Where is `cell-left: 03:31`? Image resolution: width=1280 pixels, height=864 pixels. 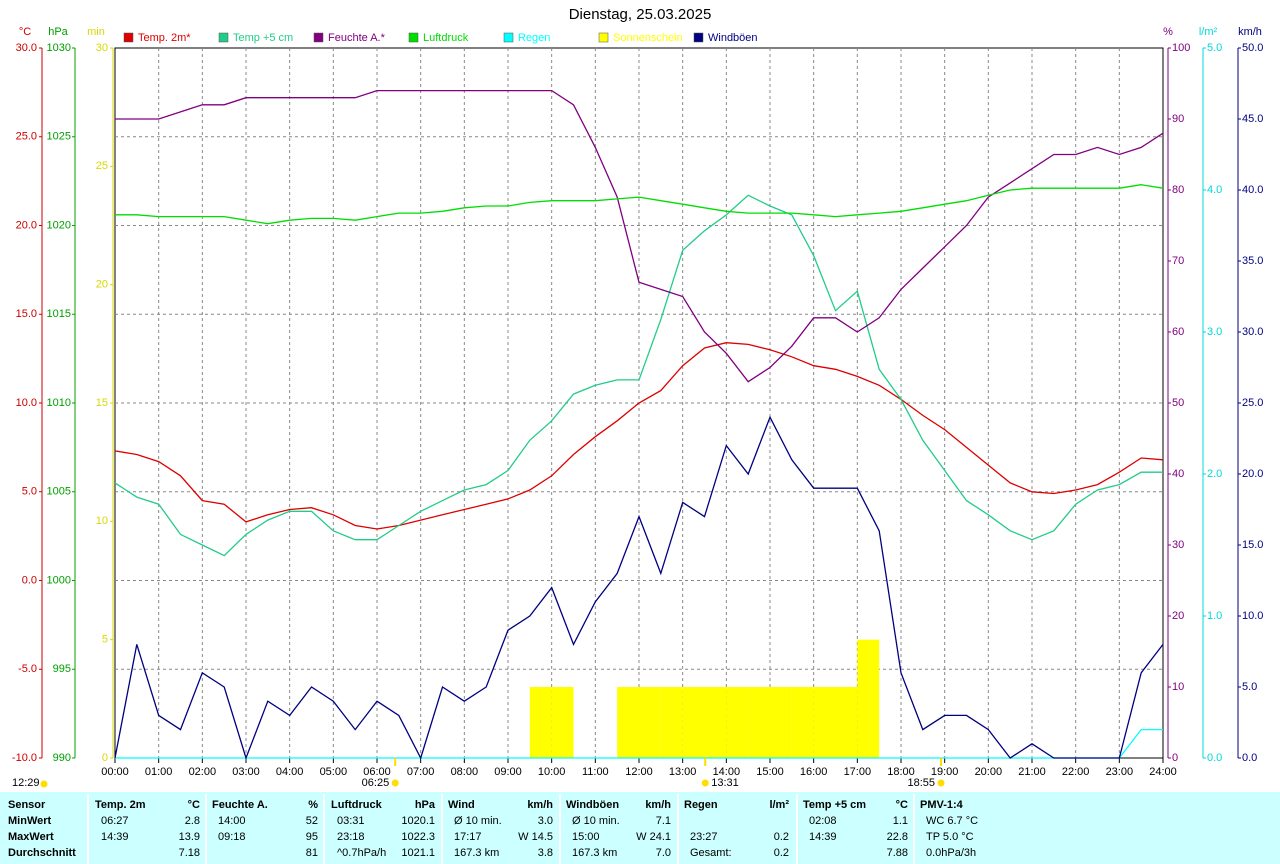 cell-left: 03:31 is located at coordinates (351, 821).